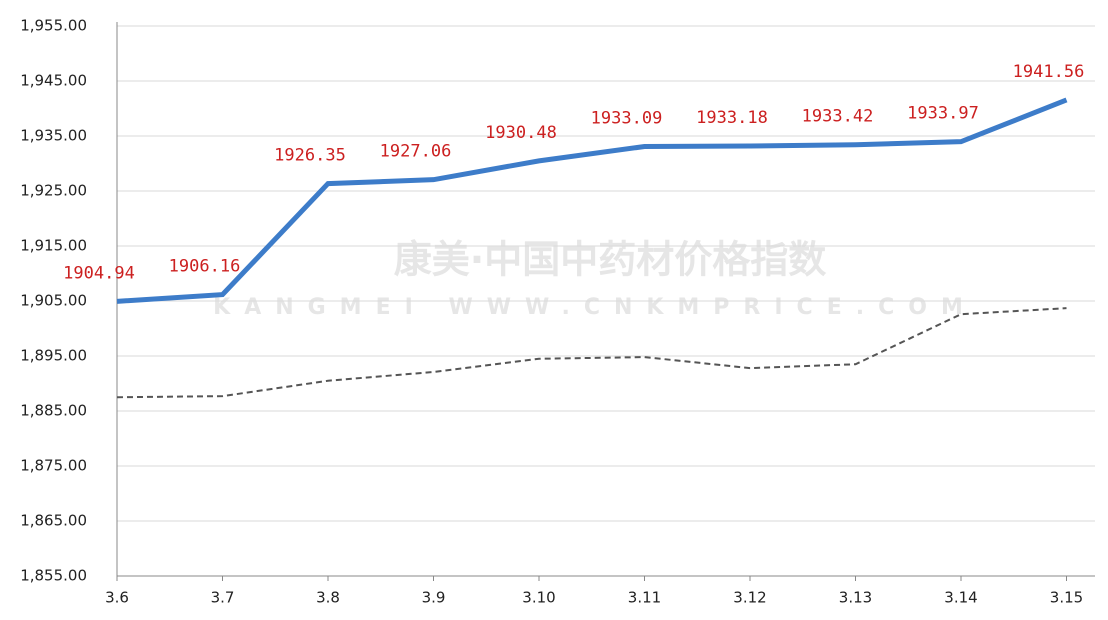  Describe the element at coordinates (53, 246) in the screenshot. I see `y-tick-label: 1,915.00` at that location.